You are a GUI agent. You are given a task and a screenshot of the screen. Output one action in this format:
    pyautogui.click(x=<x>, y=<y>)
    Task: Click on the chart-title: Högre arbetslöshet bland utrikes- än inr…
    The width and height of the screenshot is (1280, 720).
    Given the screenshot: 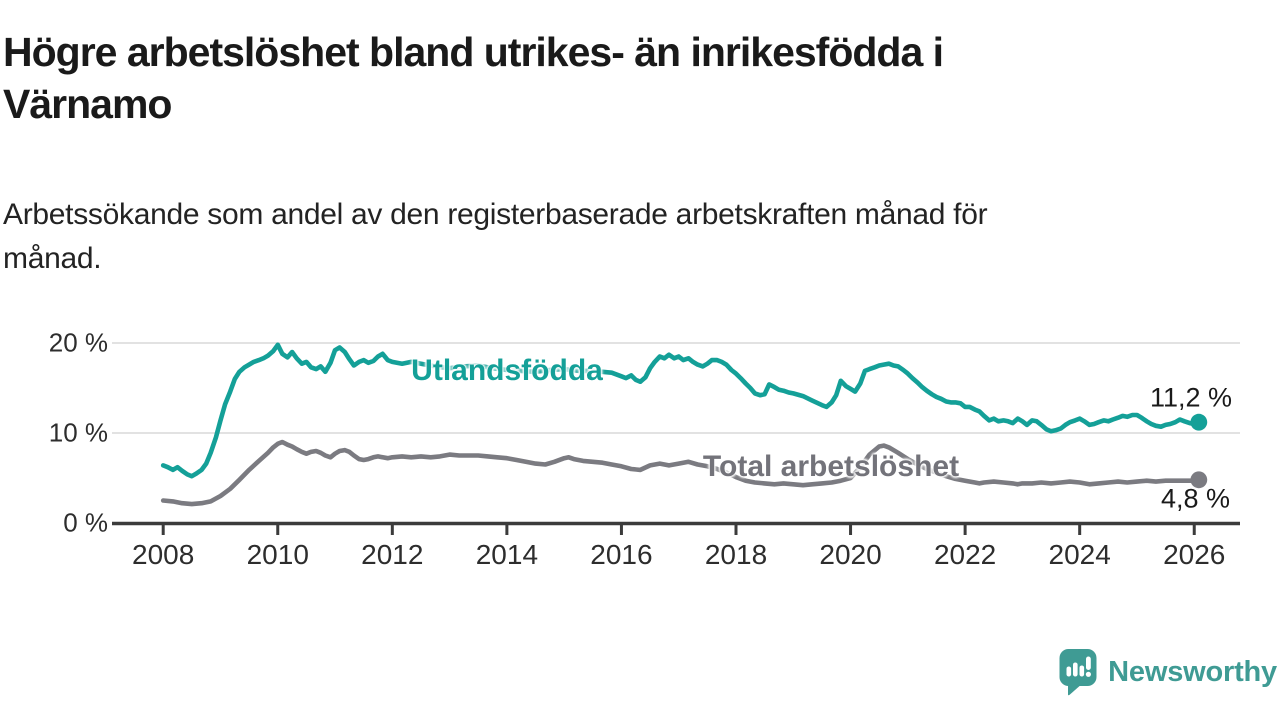 What is the action you would take?
    pyautogui.click(x=473, y=78)
    